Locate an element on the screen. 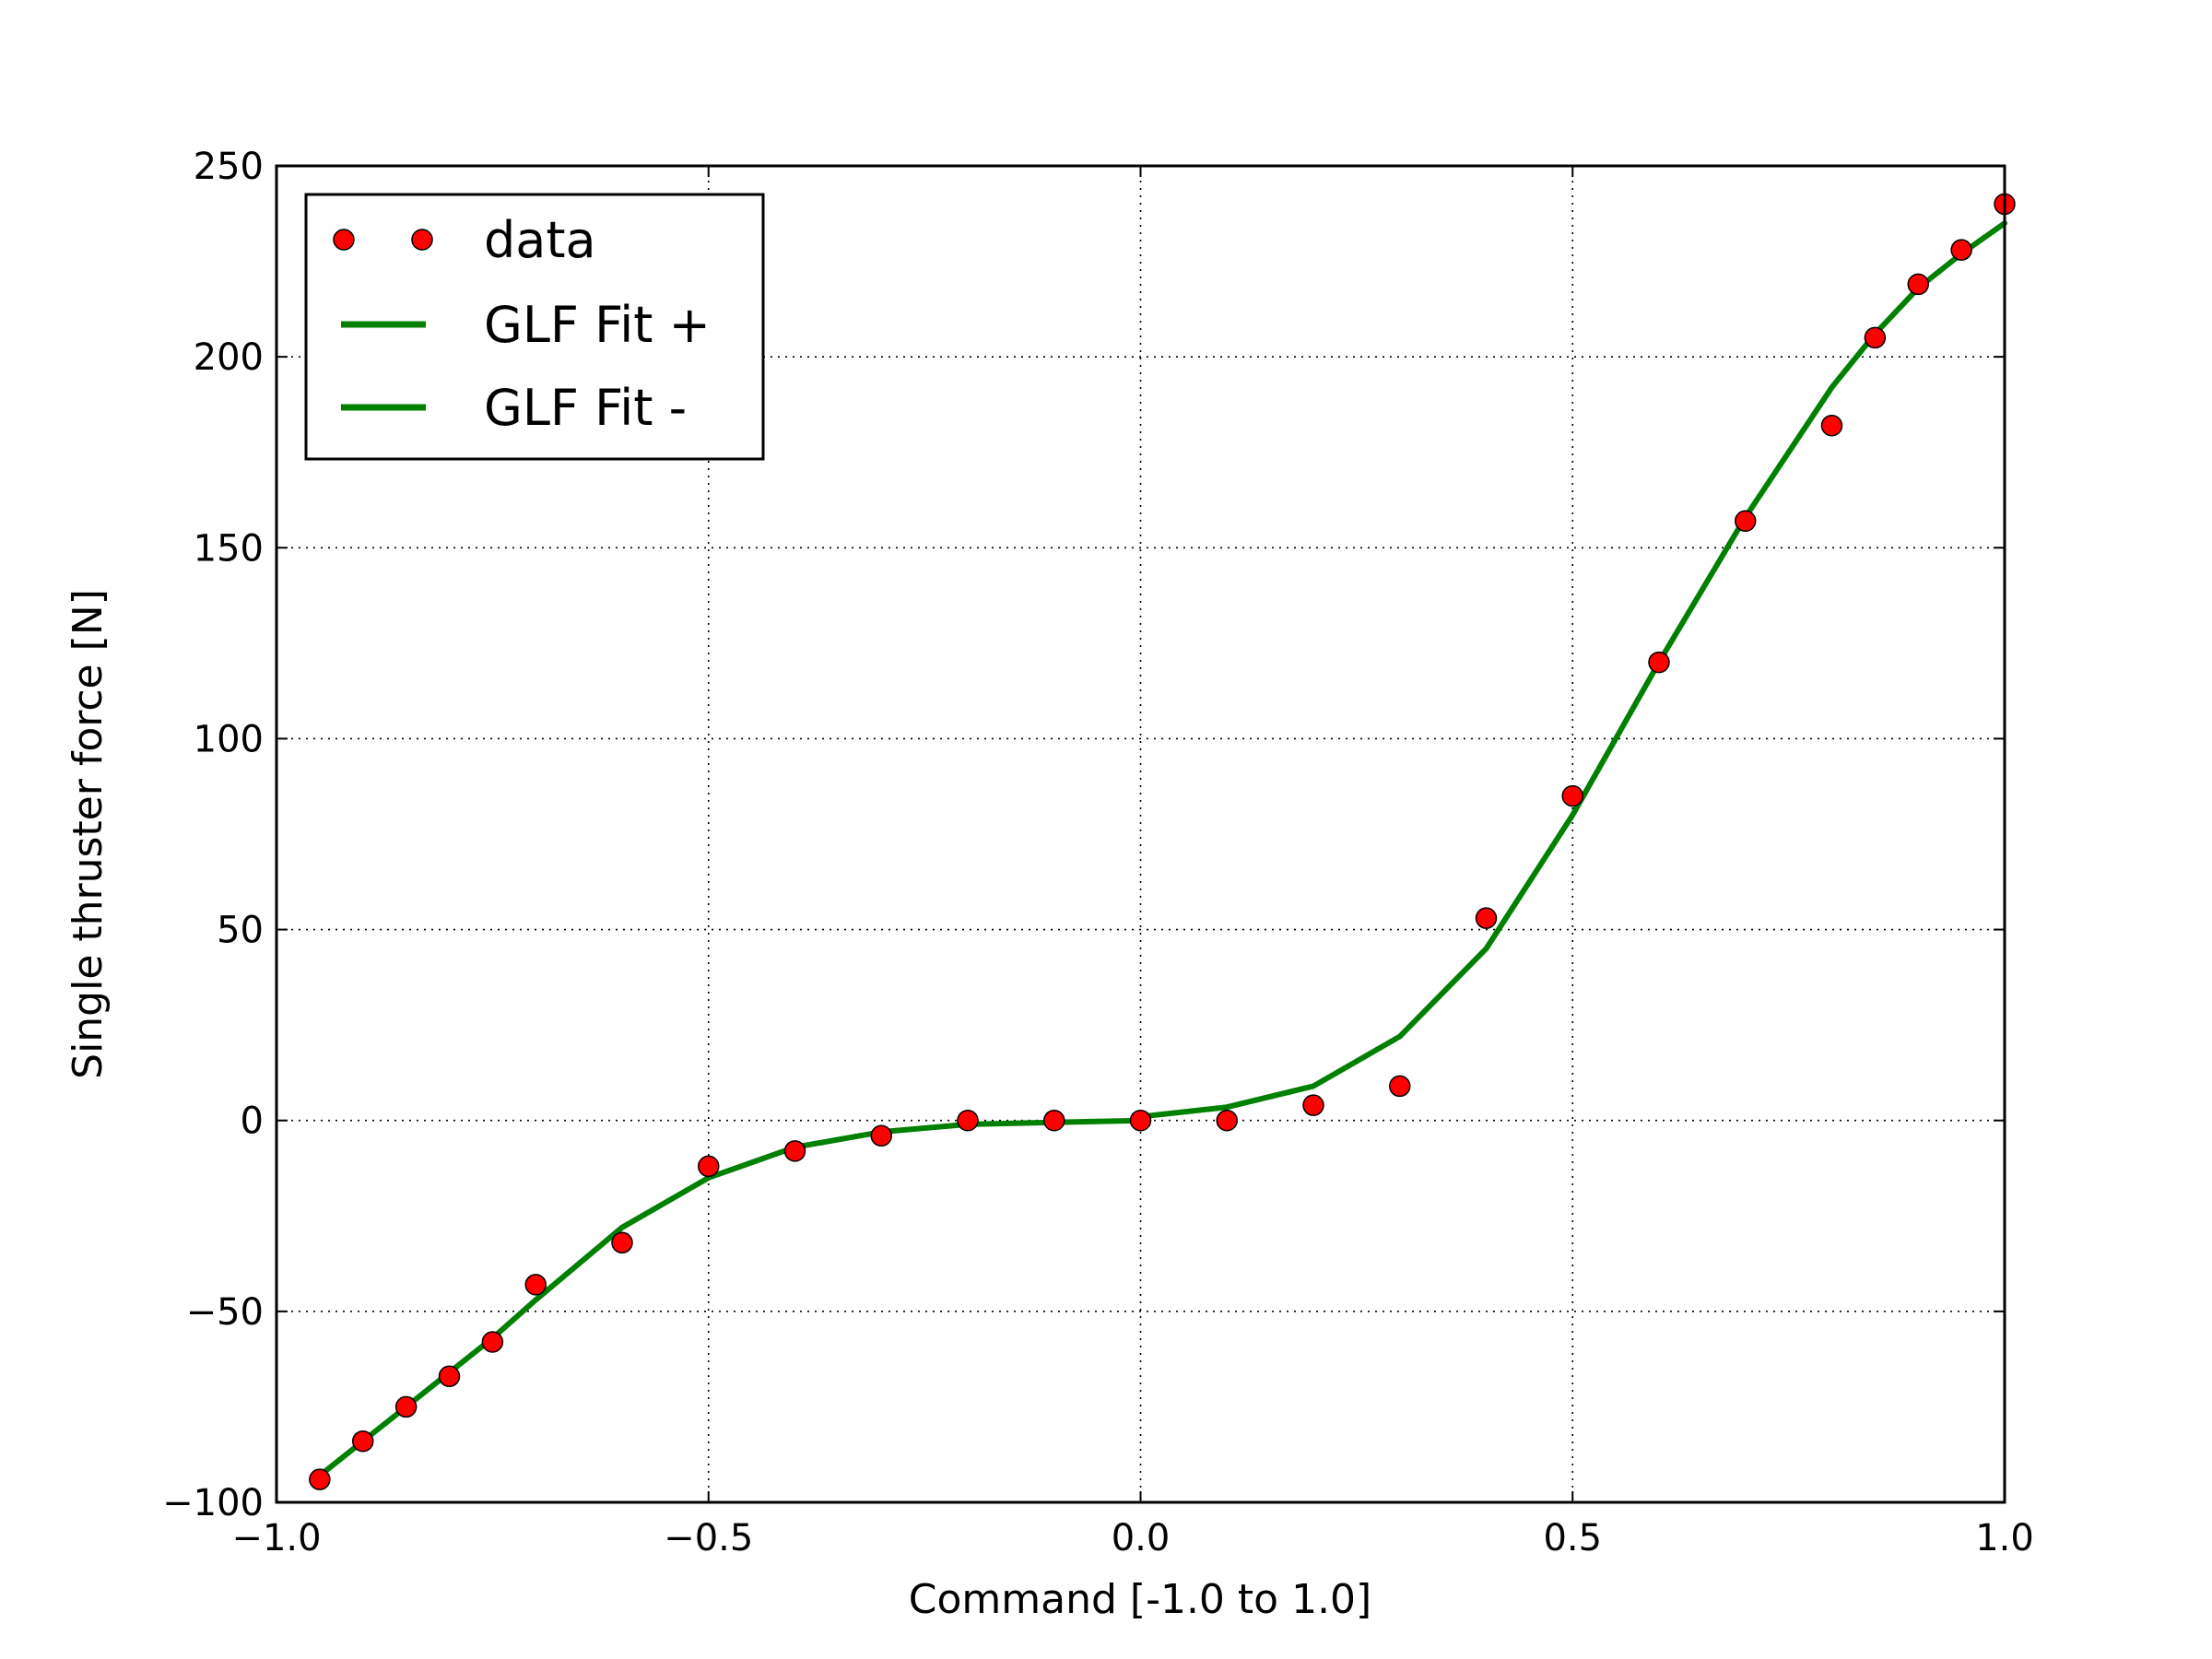 The image size is (2212, 1659). y-tick-label: −100 is located at coordinates (213, 1503).